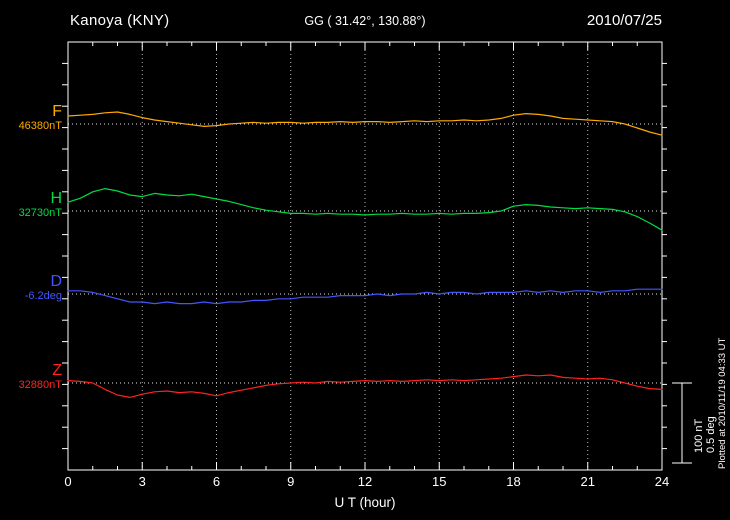  I want to click on series-d-name: D, so click(56, 281).